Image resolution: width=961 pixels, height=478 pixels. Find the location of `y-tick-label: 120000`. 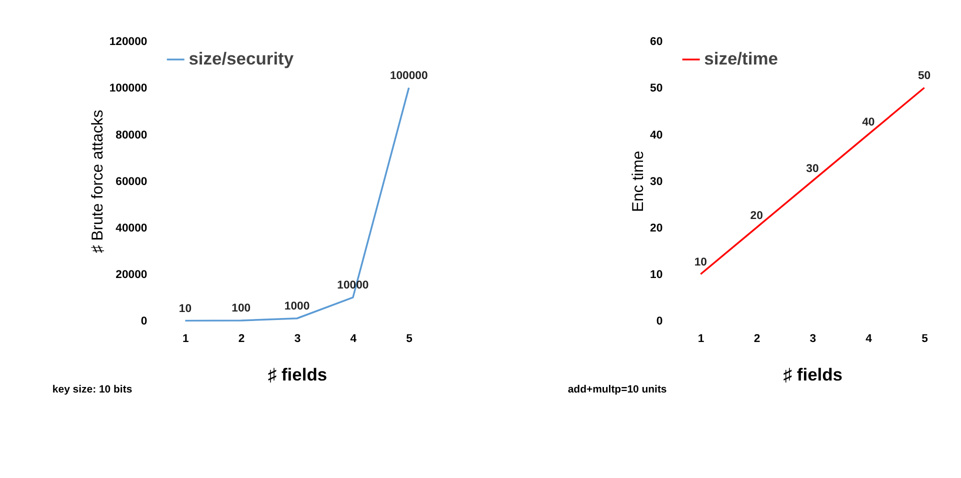

y-tick-label: 120000 is located at coordinates (128, 42).